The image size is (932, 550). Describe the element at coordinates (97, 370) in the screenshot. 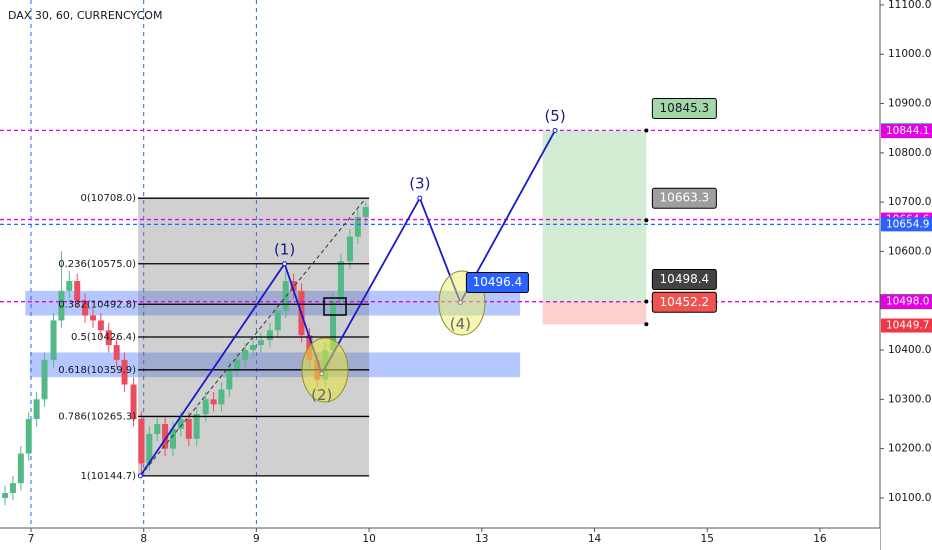

I see `fib-label: 0.618(10359.9)` at that location.